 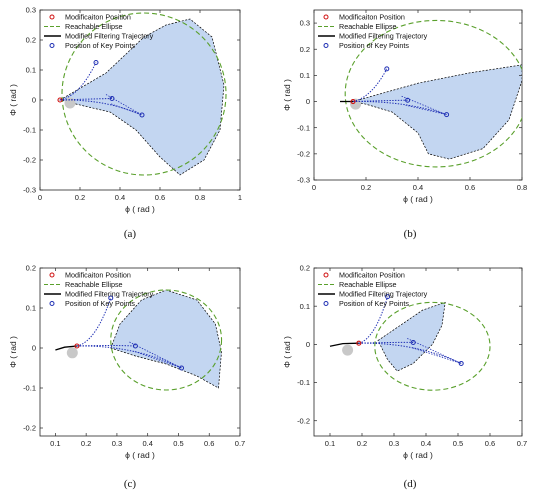 I want to click on filtering-trajectory, so click(x=66, y=348).